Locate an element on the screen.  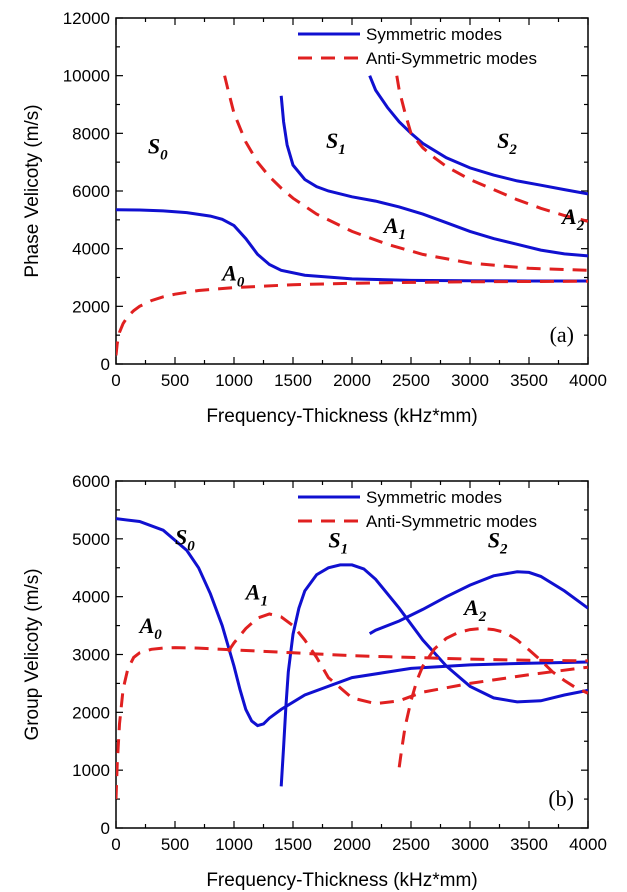
y-tick-label: 12000 is located at coordinates (86, 18).